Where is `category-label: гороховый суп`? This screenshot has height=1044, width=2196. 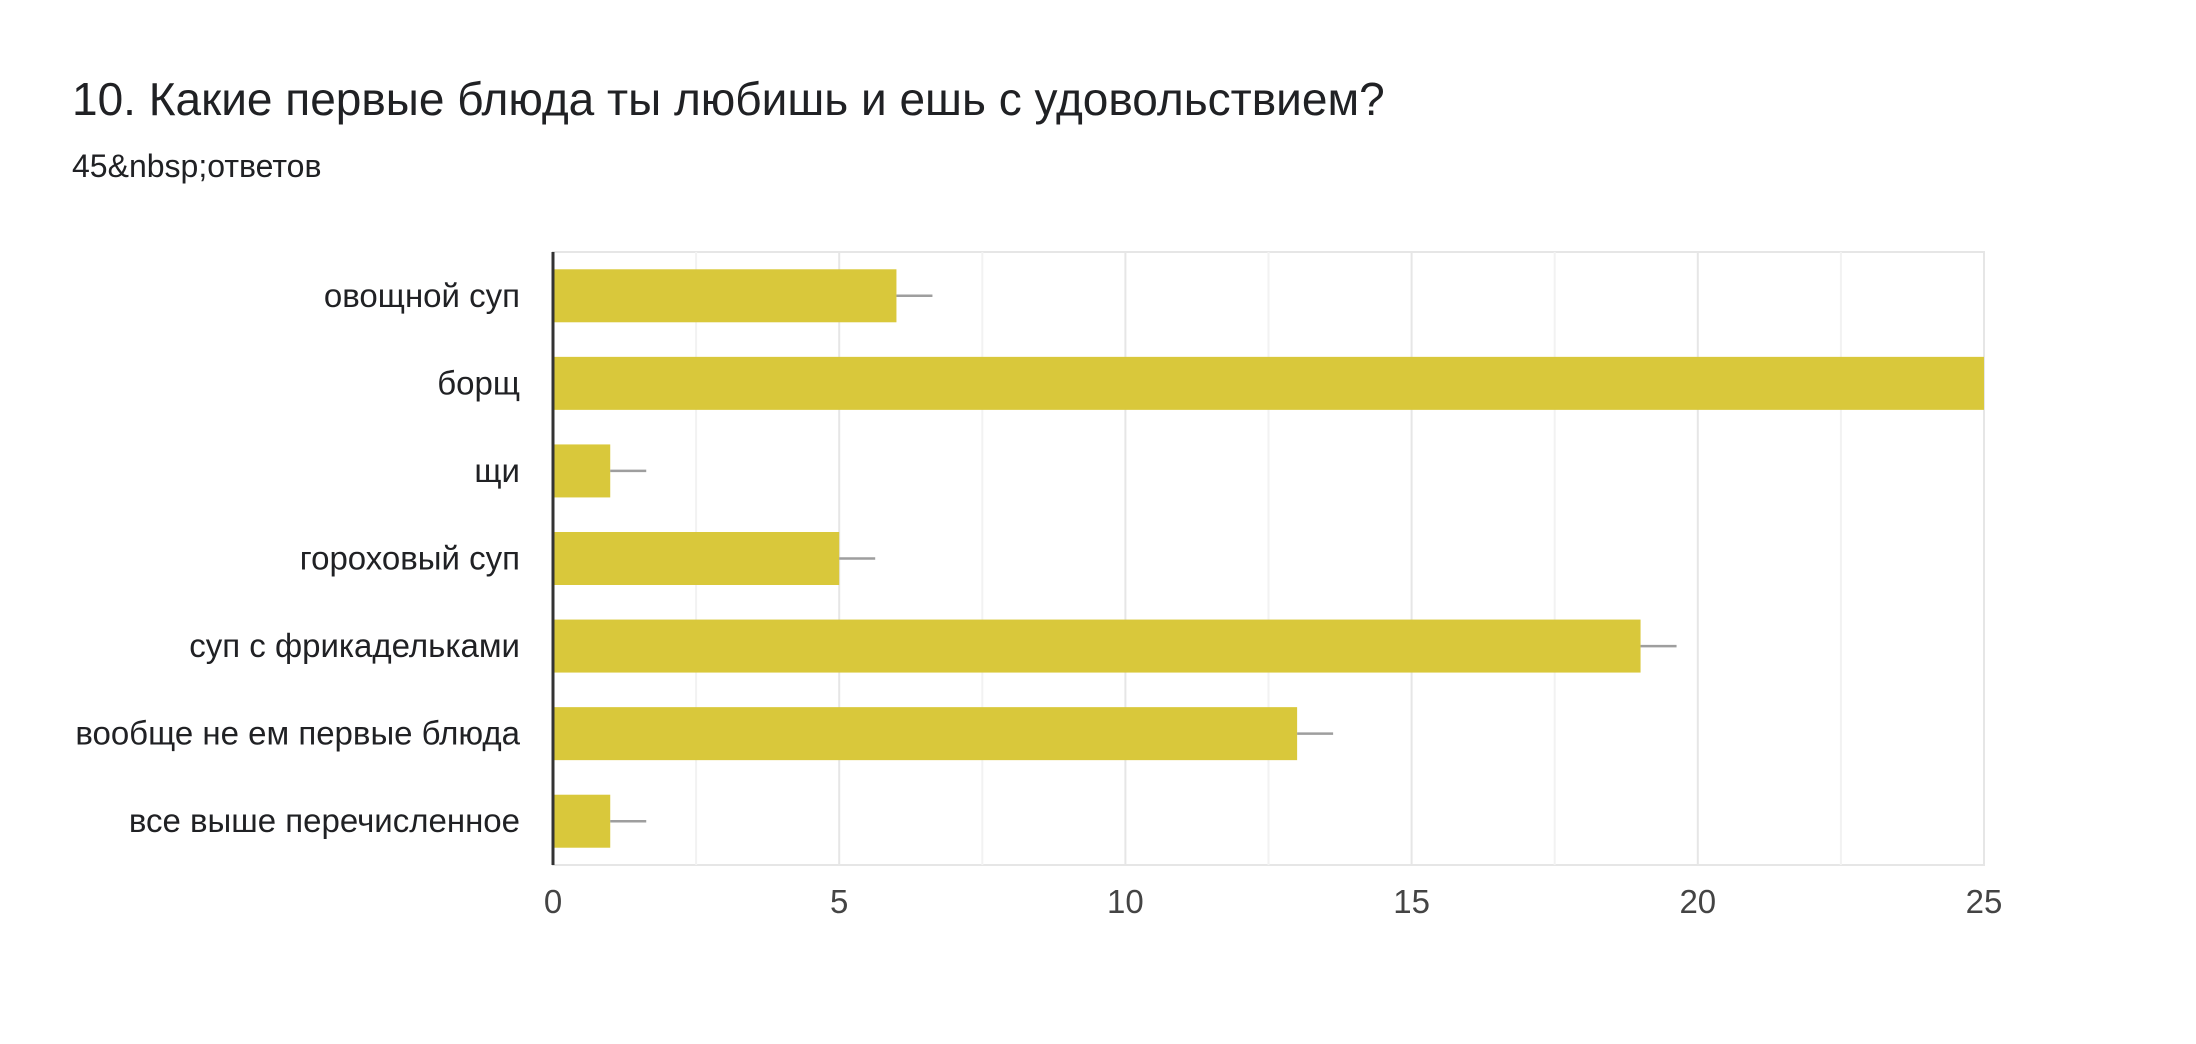
category-label: гороховый суп is located at coordinates (410, 558).